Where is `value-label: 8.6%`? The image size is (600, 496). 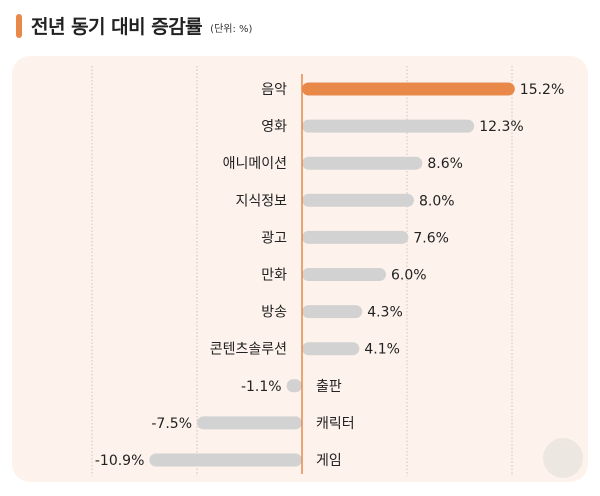
value-label: 8.6% is located at coordinates (445, 164).